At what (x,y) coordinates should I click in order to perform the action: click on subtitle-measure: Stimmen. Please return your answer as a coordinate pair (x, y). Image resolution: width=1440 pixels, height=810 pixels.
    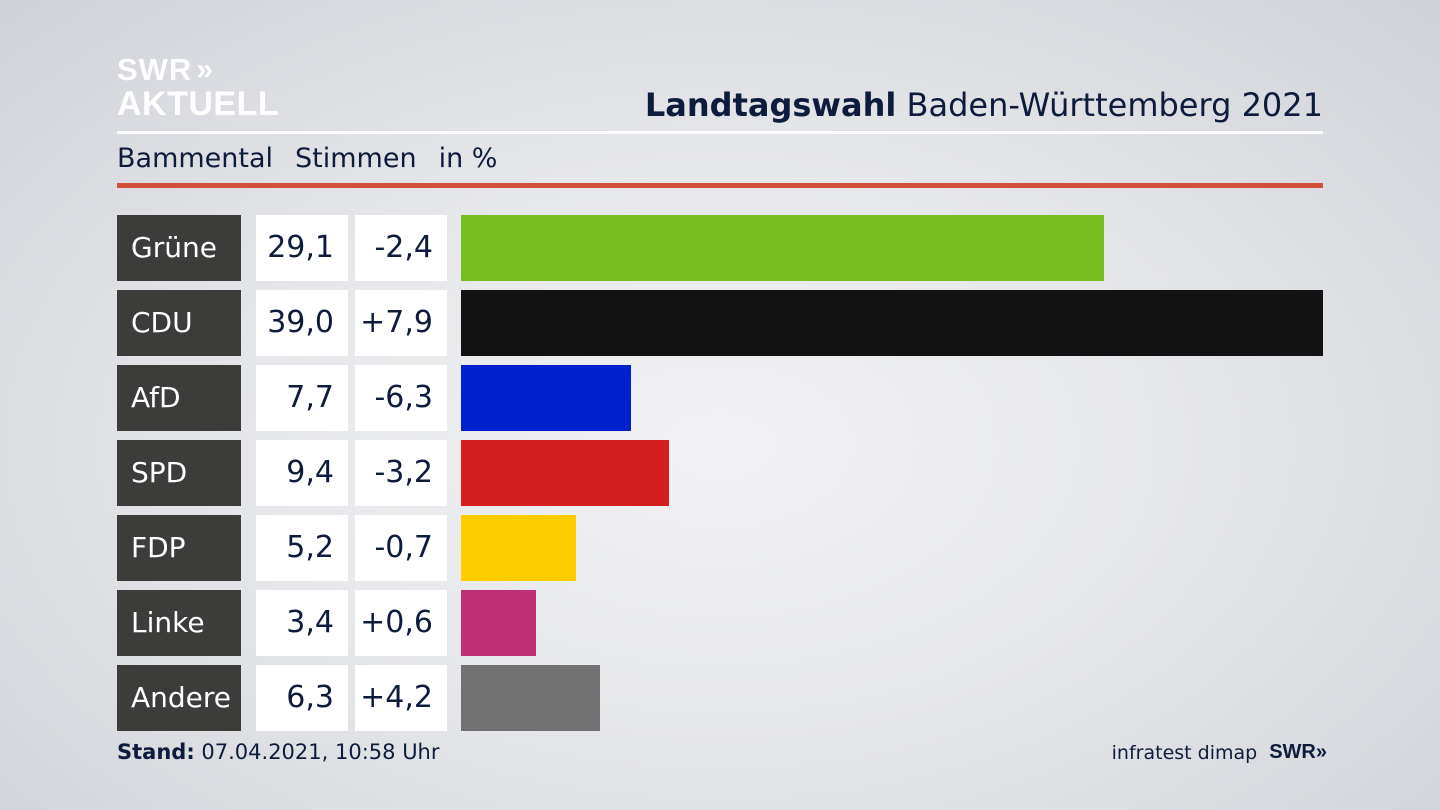
    Looking at the image, I should click on (356, 158).